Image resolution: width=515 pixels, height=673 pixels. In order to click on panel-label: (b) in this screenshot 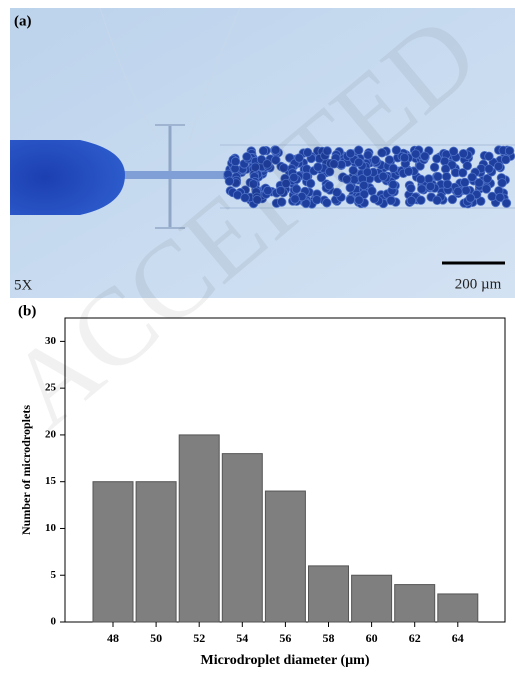, I will do `click(27, 311)`.